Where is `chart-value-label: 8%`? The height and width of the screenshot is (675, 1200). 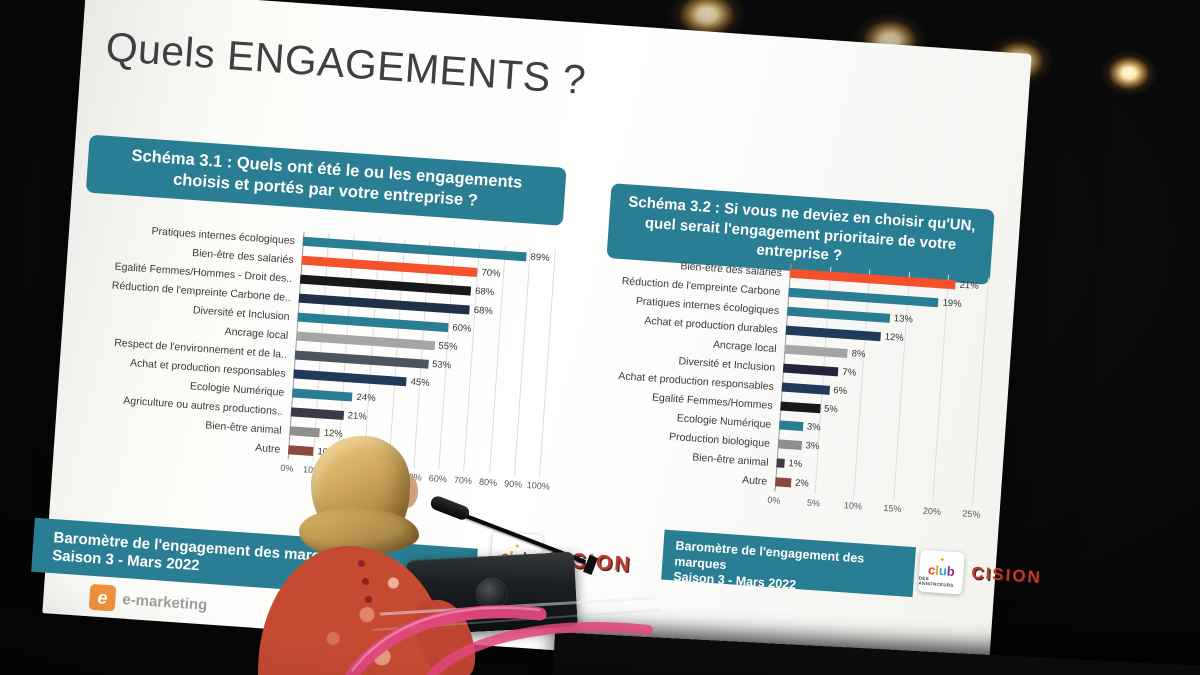
chart-value-label: 8% is located at coordinates (858, 354).